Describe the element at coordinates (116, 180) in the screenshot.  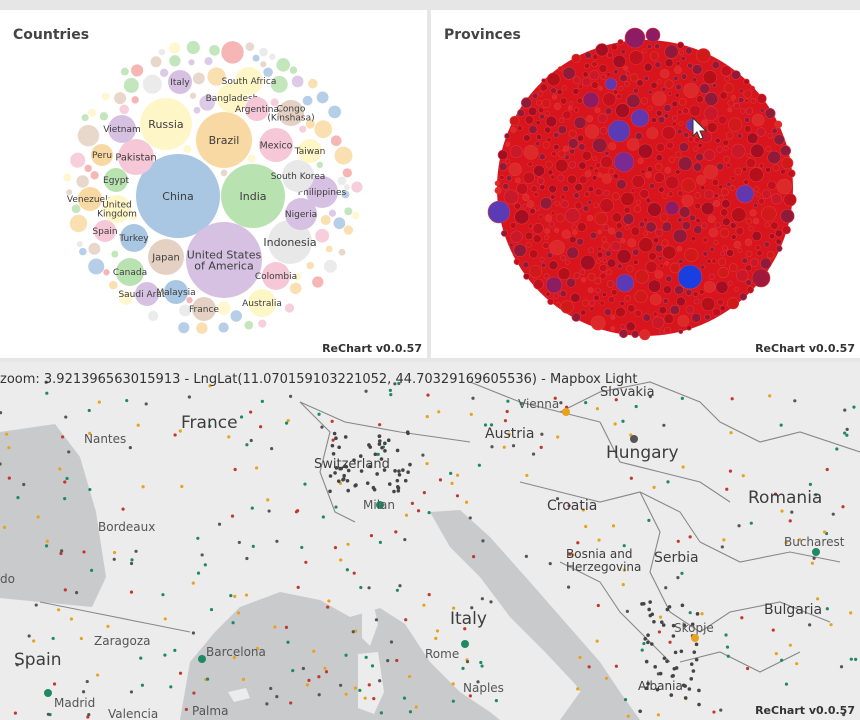
I see `country-bubble: Egypt` at that location.